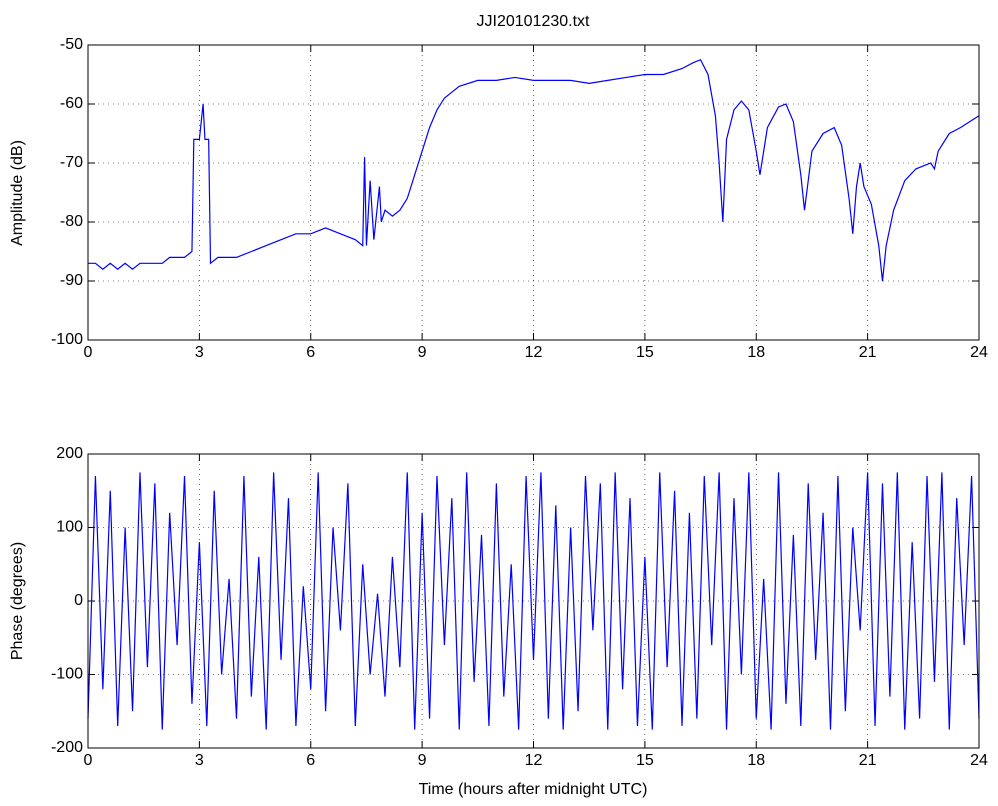 The image size is (998, 806). Describe the element at coordinates (78, 600) in the screenshot. I see `y-tick-label: 0` at that location.